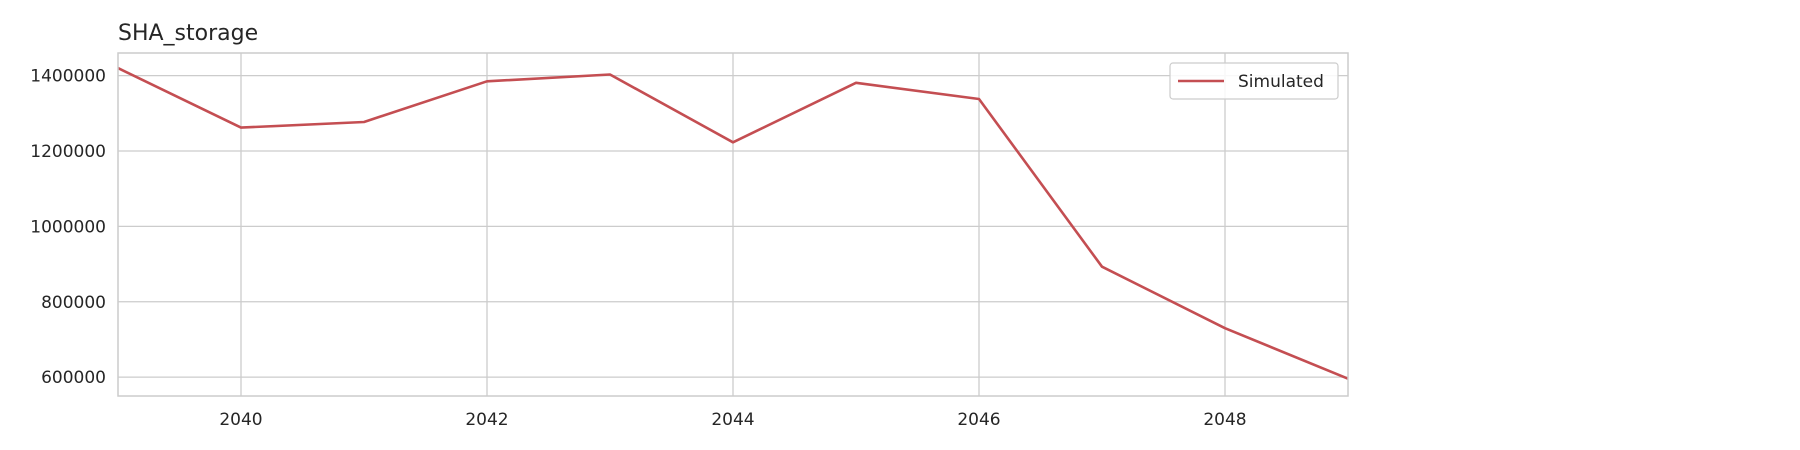  I want to click on x-tick-label: 2046, so click(978, 420).